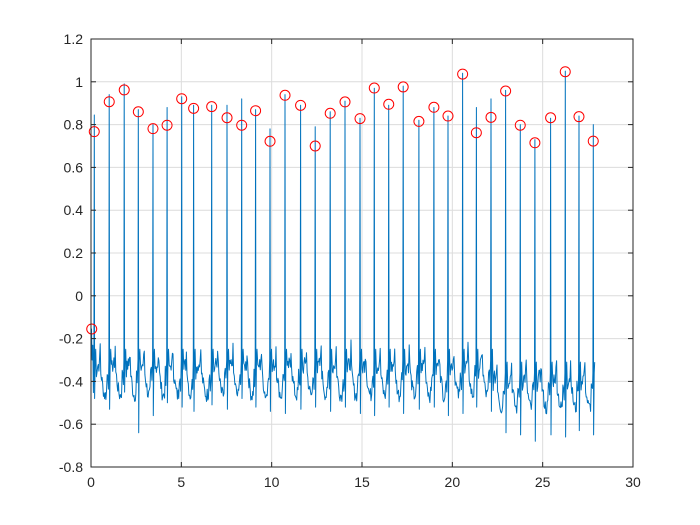 The width and height of the screenshot is (700, 525). What do you see at coordinates (71, 381) in the screenshot?
I see `y-tick-label: -0.4` at bounding box center [71, 381].